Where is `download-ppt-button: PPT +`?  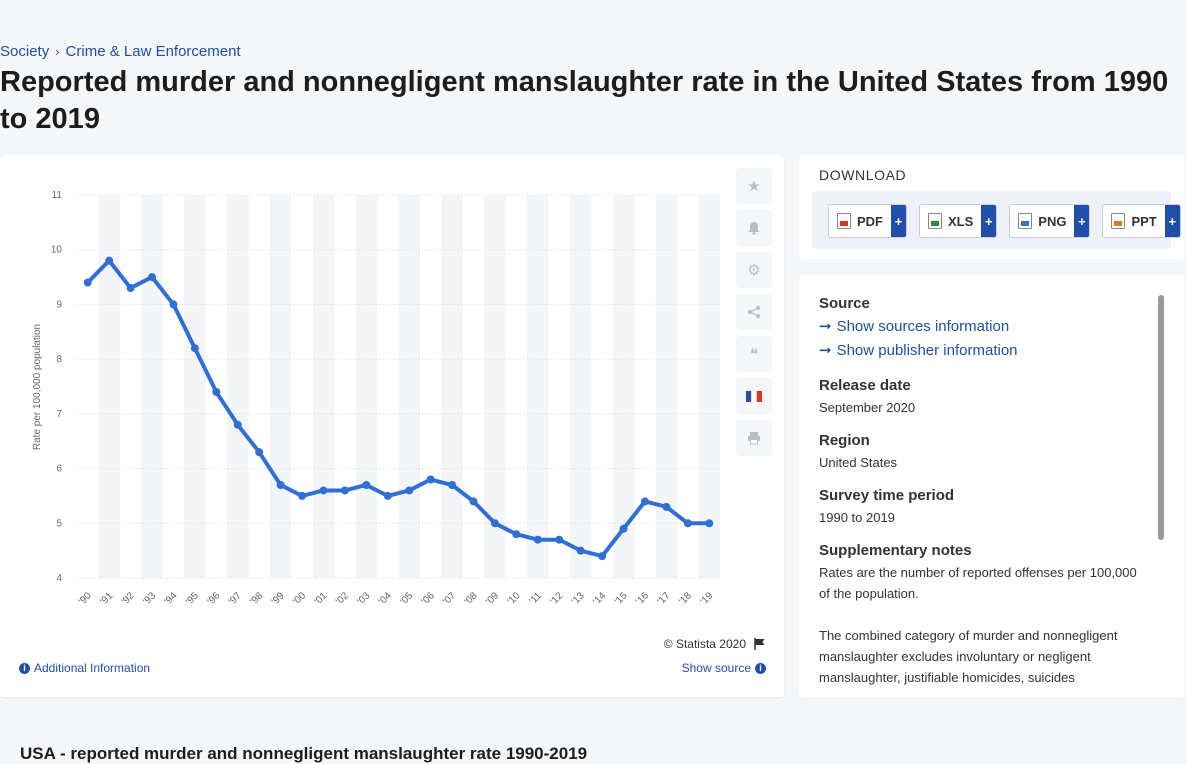 download-ppt-button: PPT + is located at coordinates (1141, 221).